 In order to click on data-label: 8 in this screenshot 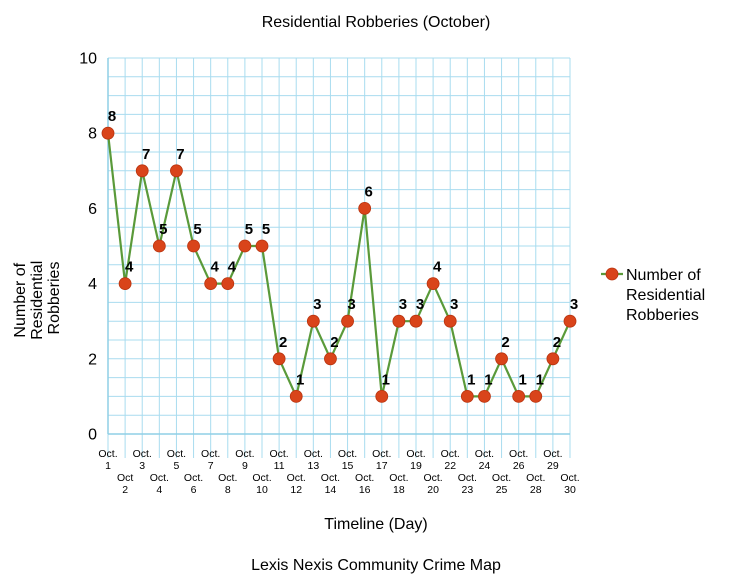, I will do `click(112, 116)`.